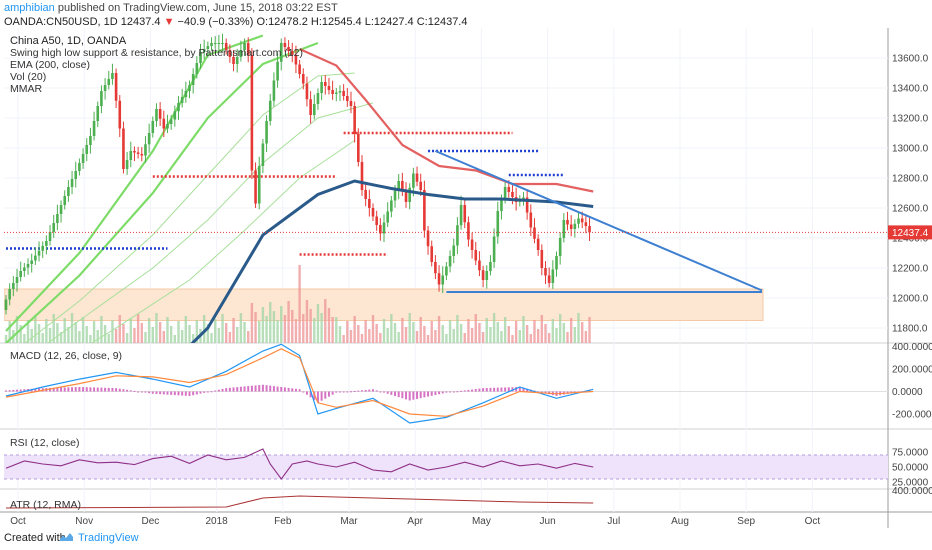 The height and width of the screenshot is (550, 932). I want to click on price-axis-label: 12200.0, so click(910, 269).